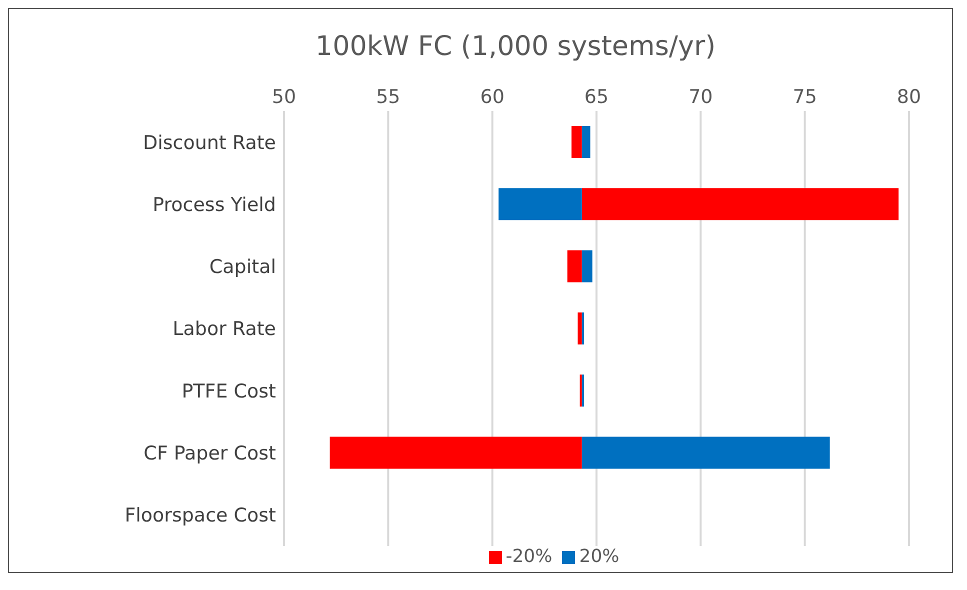  Describe the element at coordinates (242, 267) in the screenshot. I see `y-tick-label: Capital` at that location.